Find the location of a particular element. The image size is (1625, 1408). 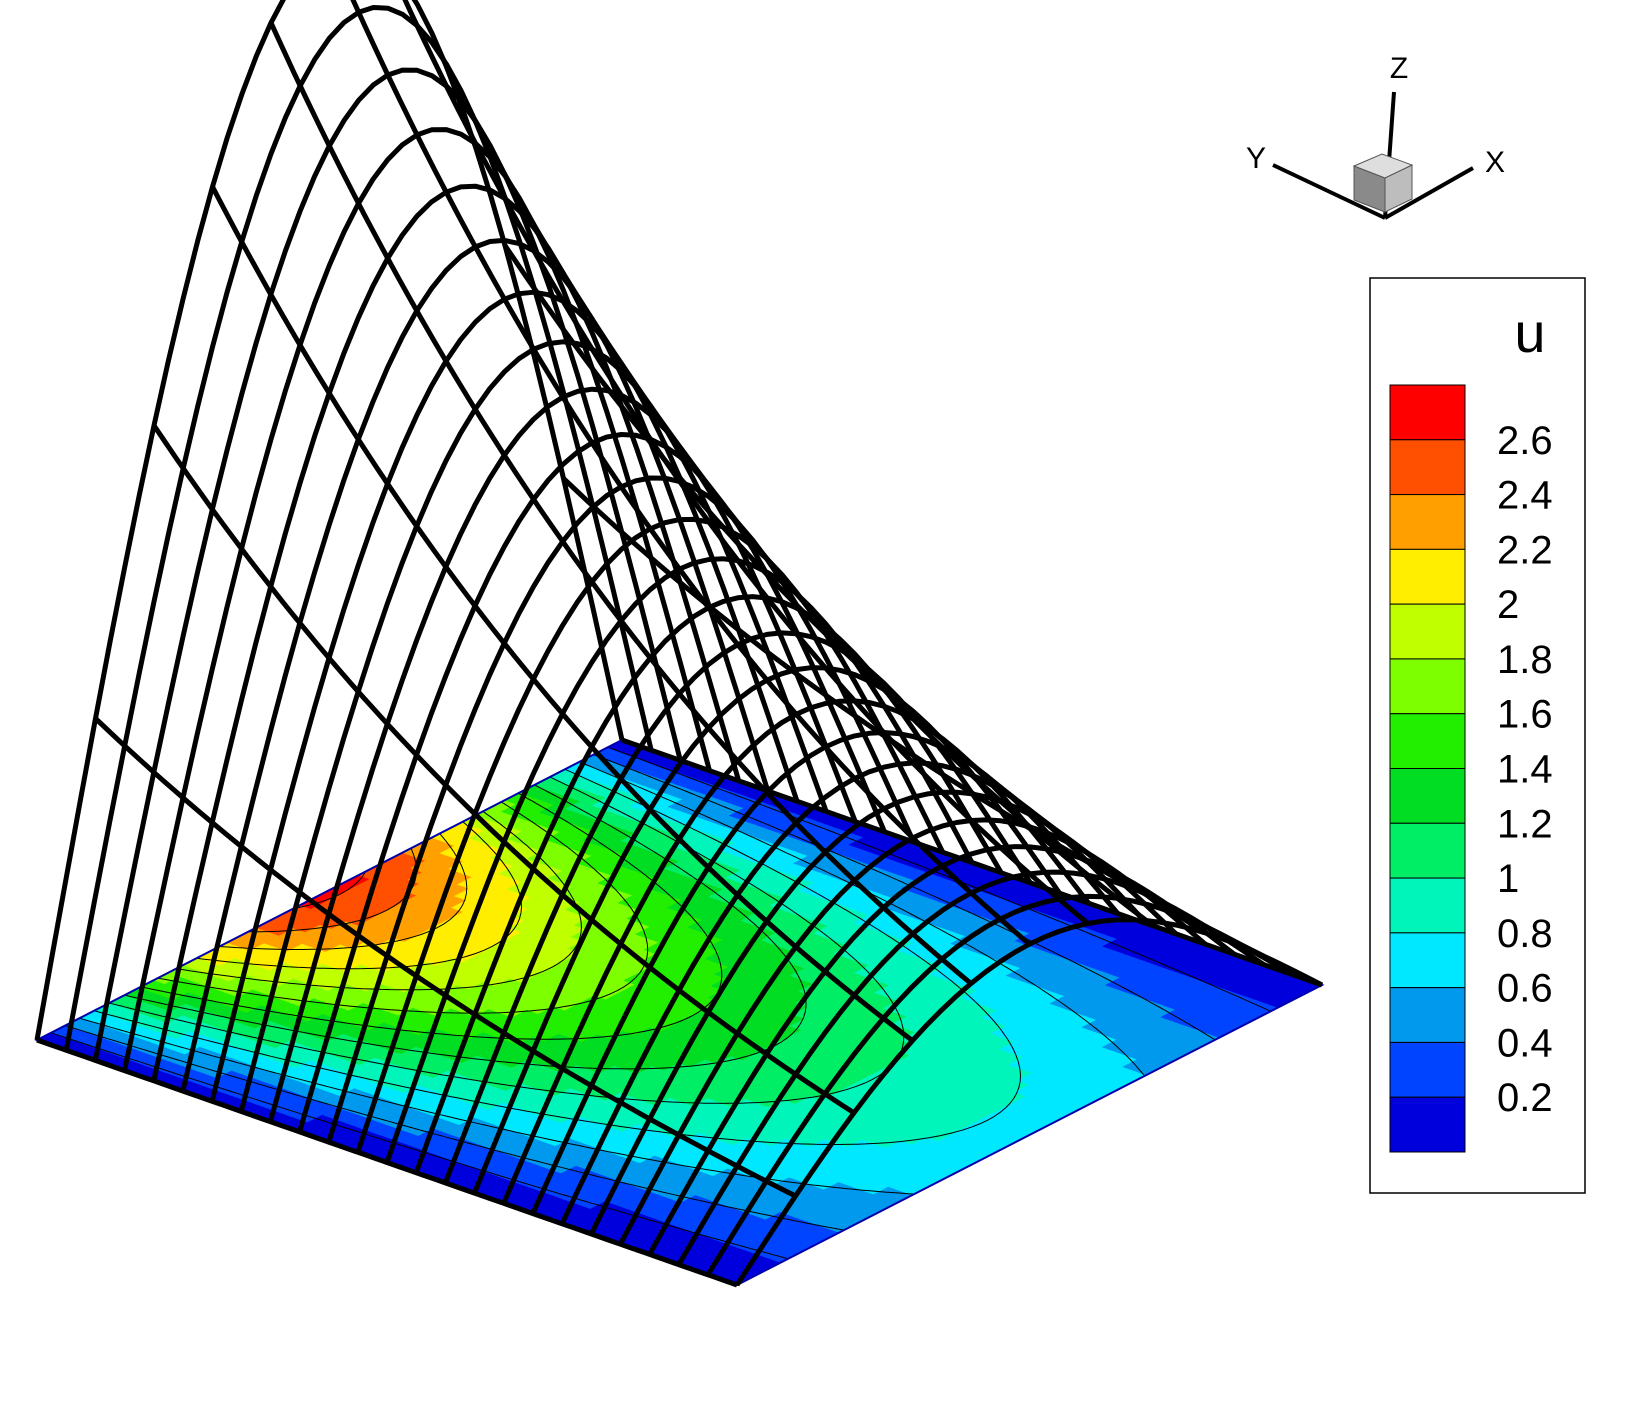

legend-label: 1.2 is located at coordinates (1525, 824).